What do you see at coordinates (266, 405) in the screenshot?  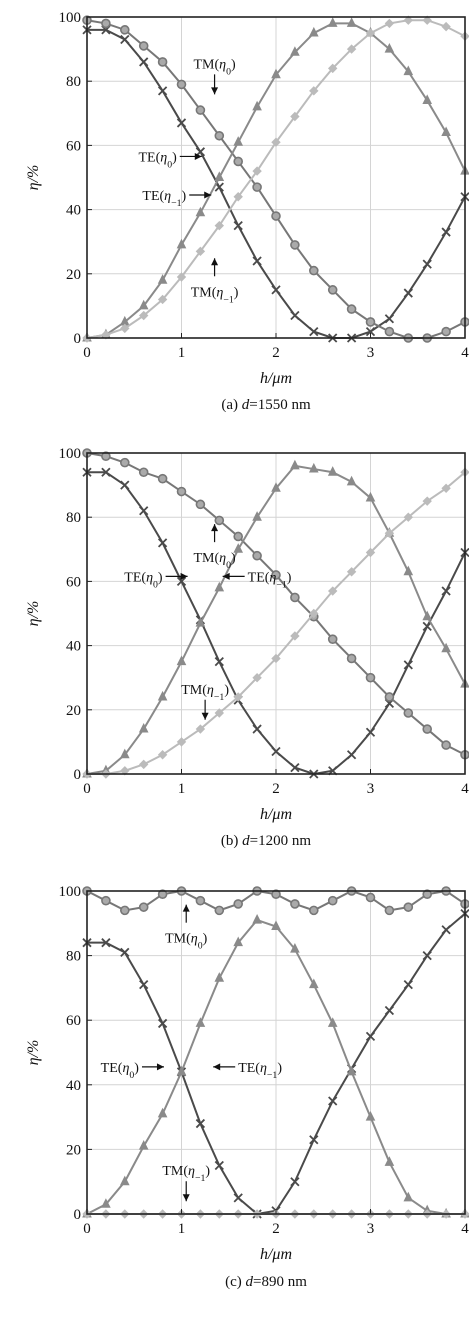 I see `panel-caption: (a) d=1550 nm` at bounding box center [266, 405].